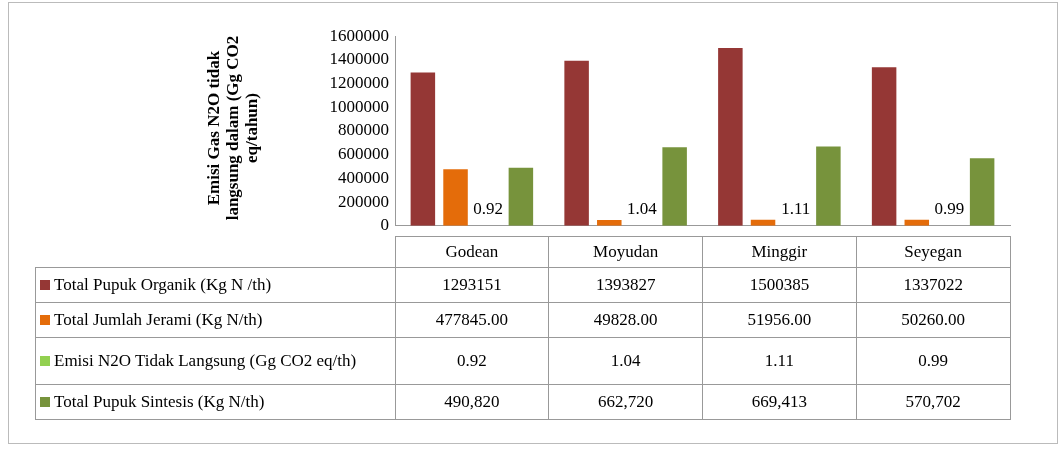  What do you see at coordinates (472, 252) in the screenshot?
I see `x-tick-label: Godean` at bounding box center [472, 252].